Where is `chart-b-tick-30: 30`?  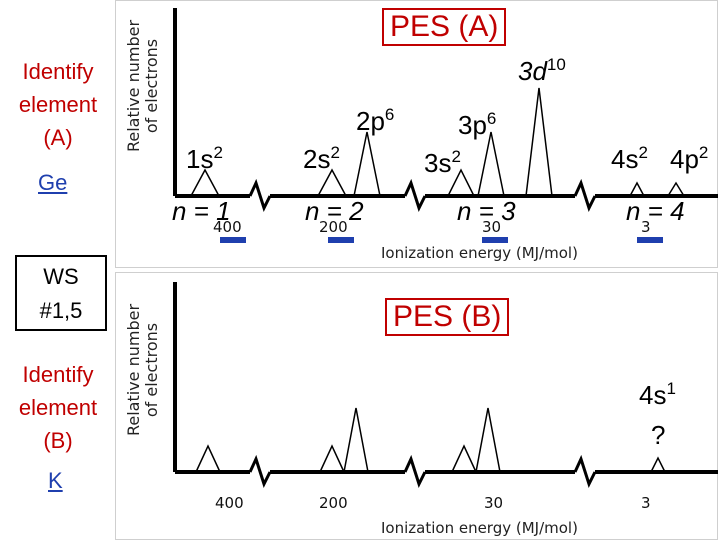
chart-b-tick-30: 30 is located at coordinates (494, 503).